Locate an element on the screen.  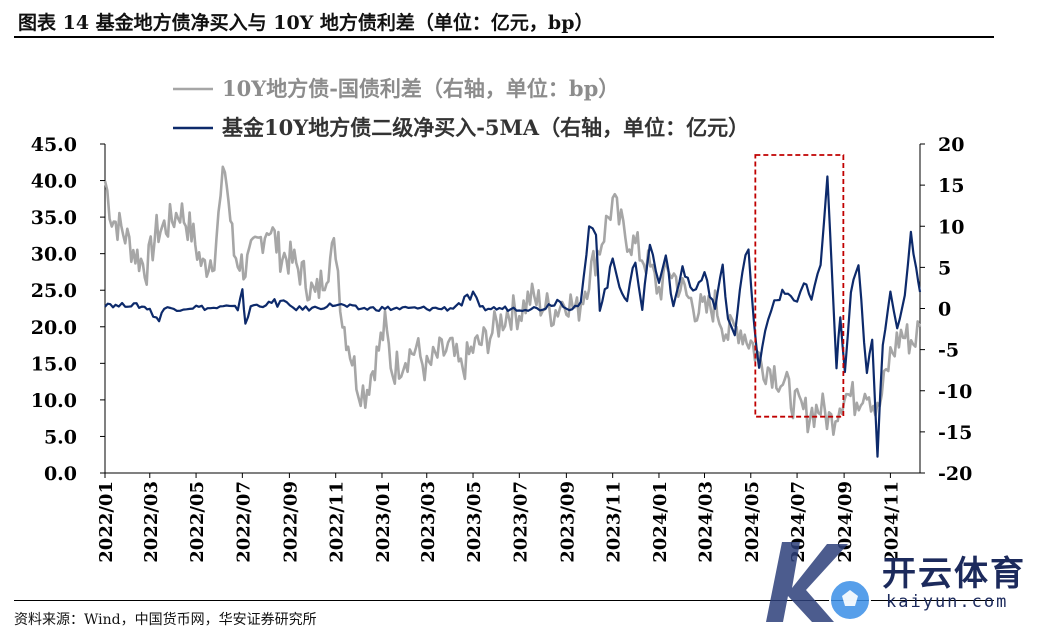
x-tick-label: 2023/11 is located at coordinates (614, 522).